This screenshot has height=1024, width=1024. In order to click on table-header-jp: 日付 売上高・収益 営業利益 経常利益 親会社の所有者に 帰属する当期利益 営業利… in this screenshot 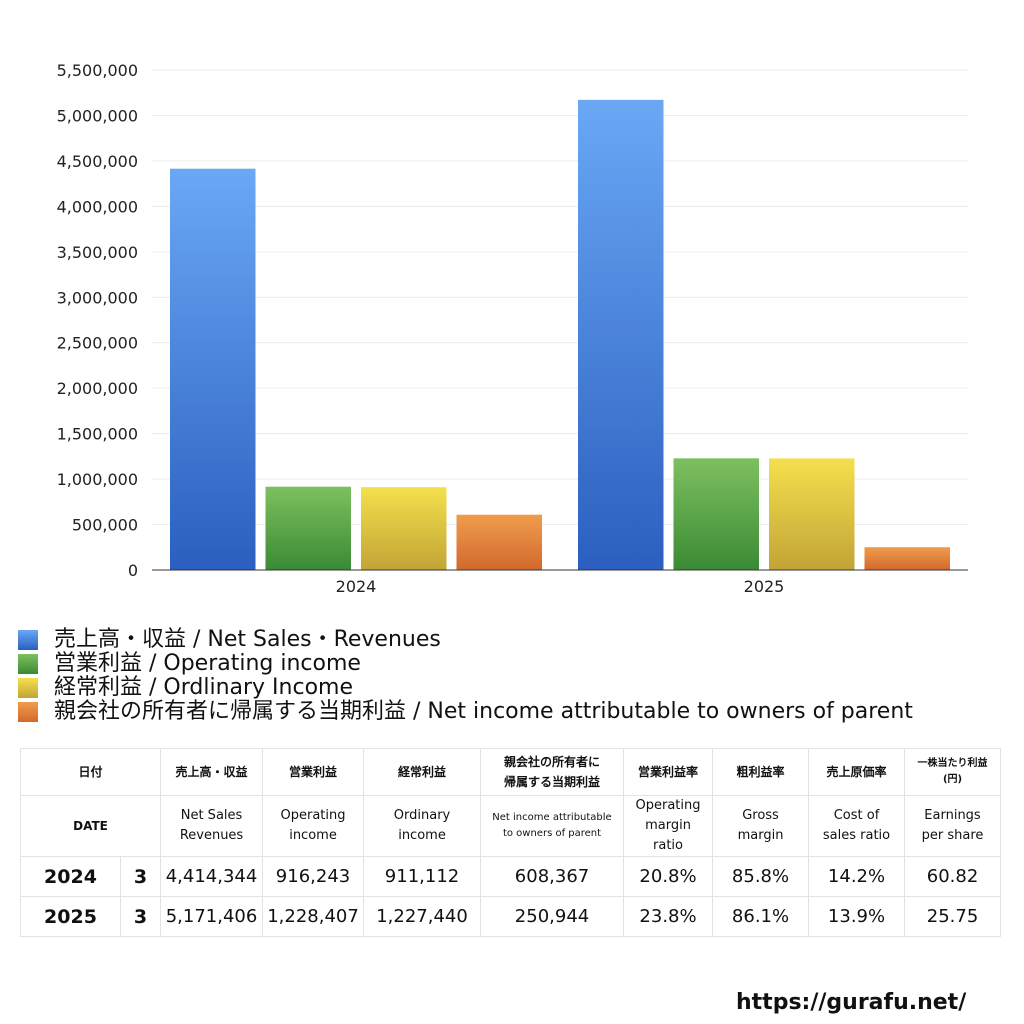, I will do `click(510, 772)`.